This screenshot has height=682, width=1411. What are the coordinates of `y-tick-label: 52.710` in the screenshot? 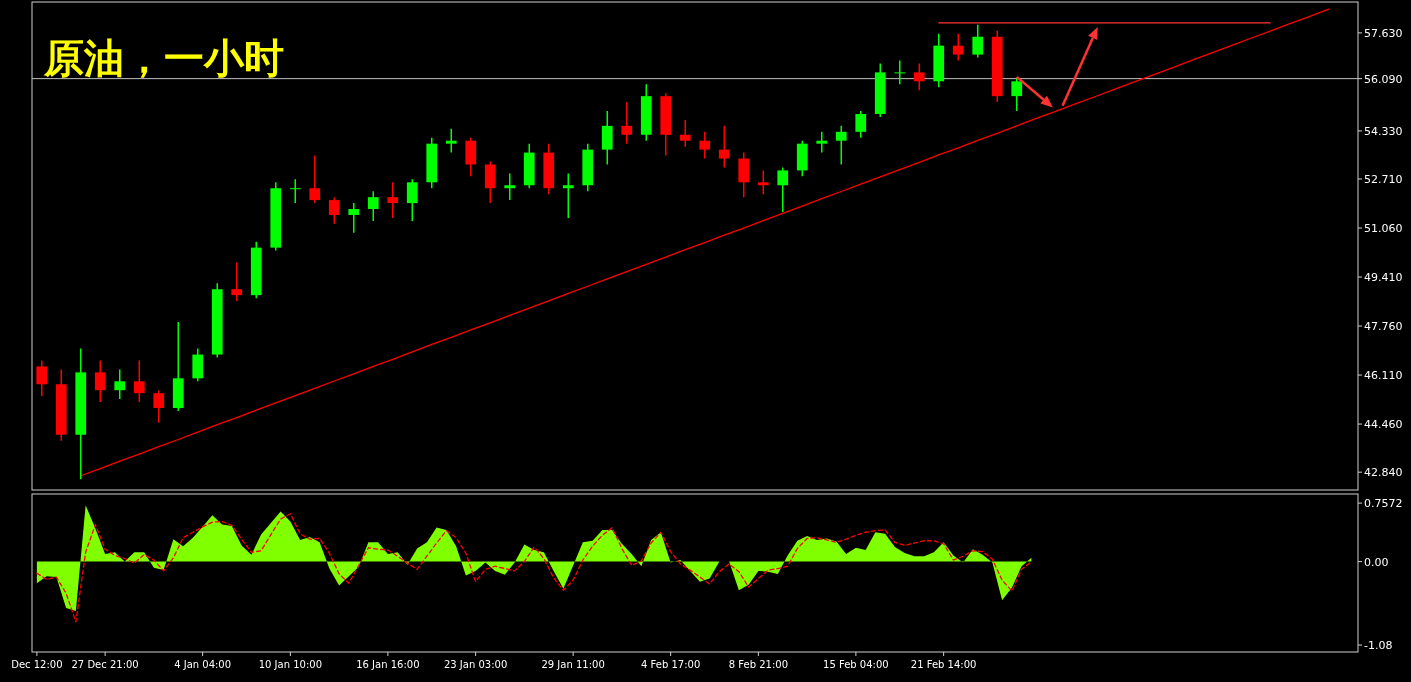 It's located at (1383, 180).